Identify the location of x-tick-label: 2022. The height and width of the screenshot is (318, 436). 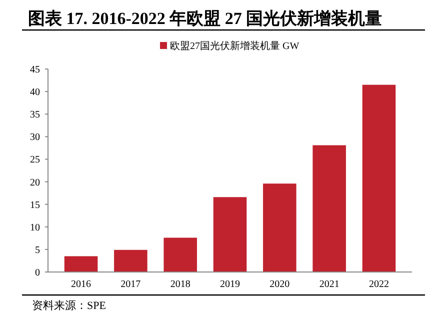
(378, 284).